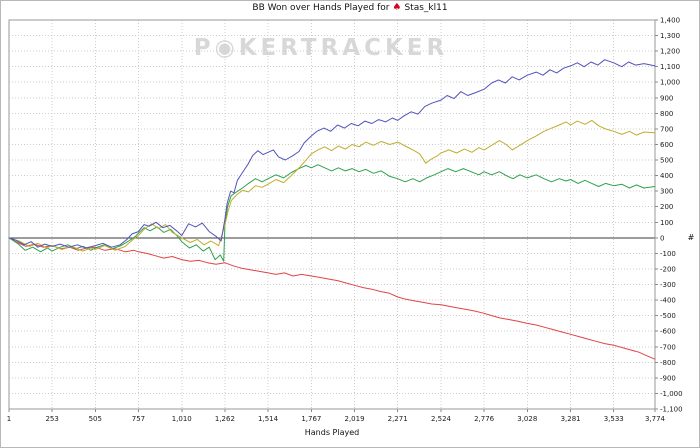 This screenshot has width=700, height=448. Describe the element at coordinates (668, 347) in the screenshot. I see `y-tick-label: -700` at that location.